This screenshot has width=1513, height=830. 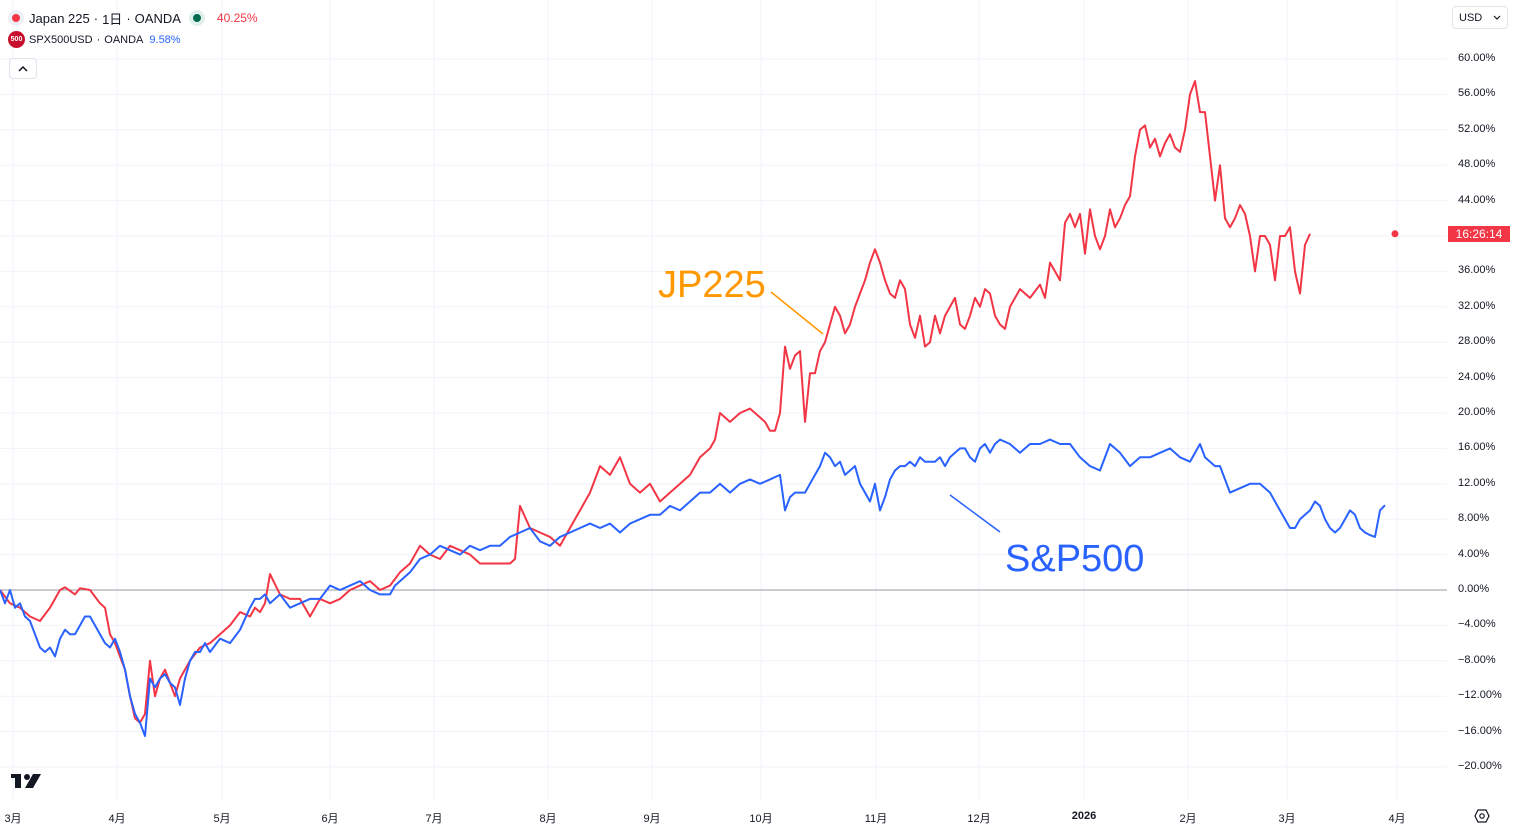 I want to click on x-axis-tick-label: 12月, so click(x=979, y=819).